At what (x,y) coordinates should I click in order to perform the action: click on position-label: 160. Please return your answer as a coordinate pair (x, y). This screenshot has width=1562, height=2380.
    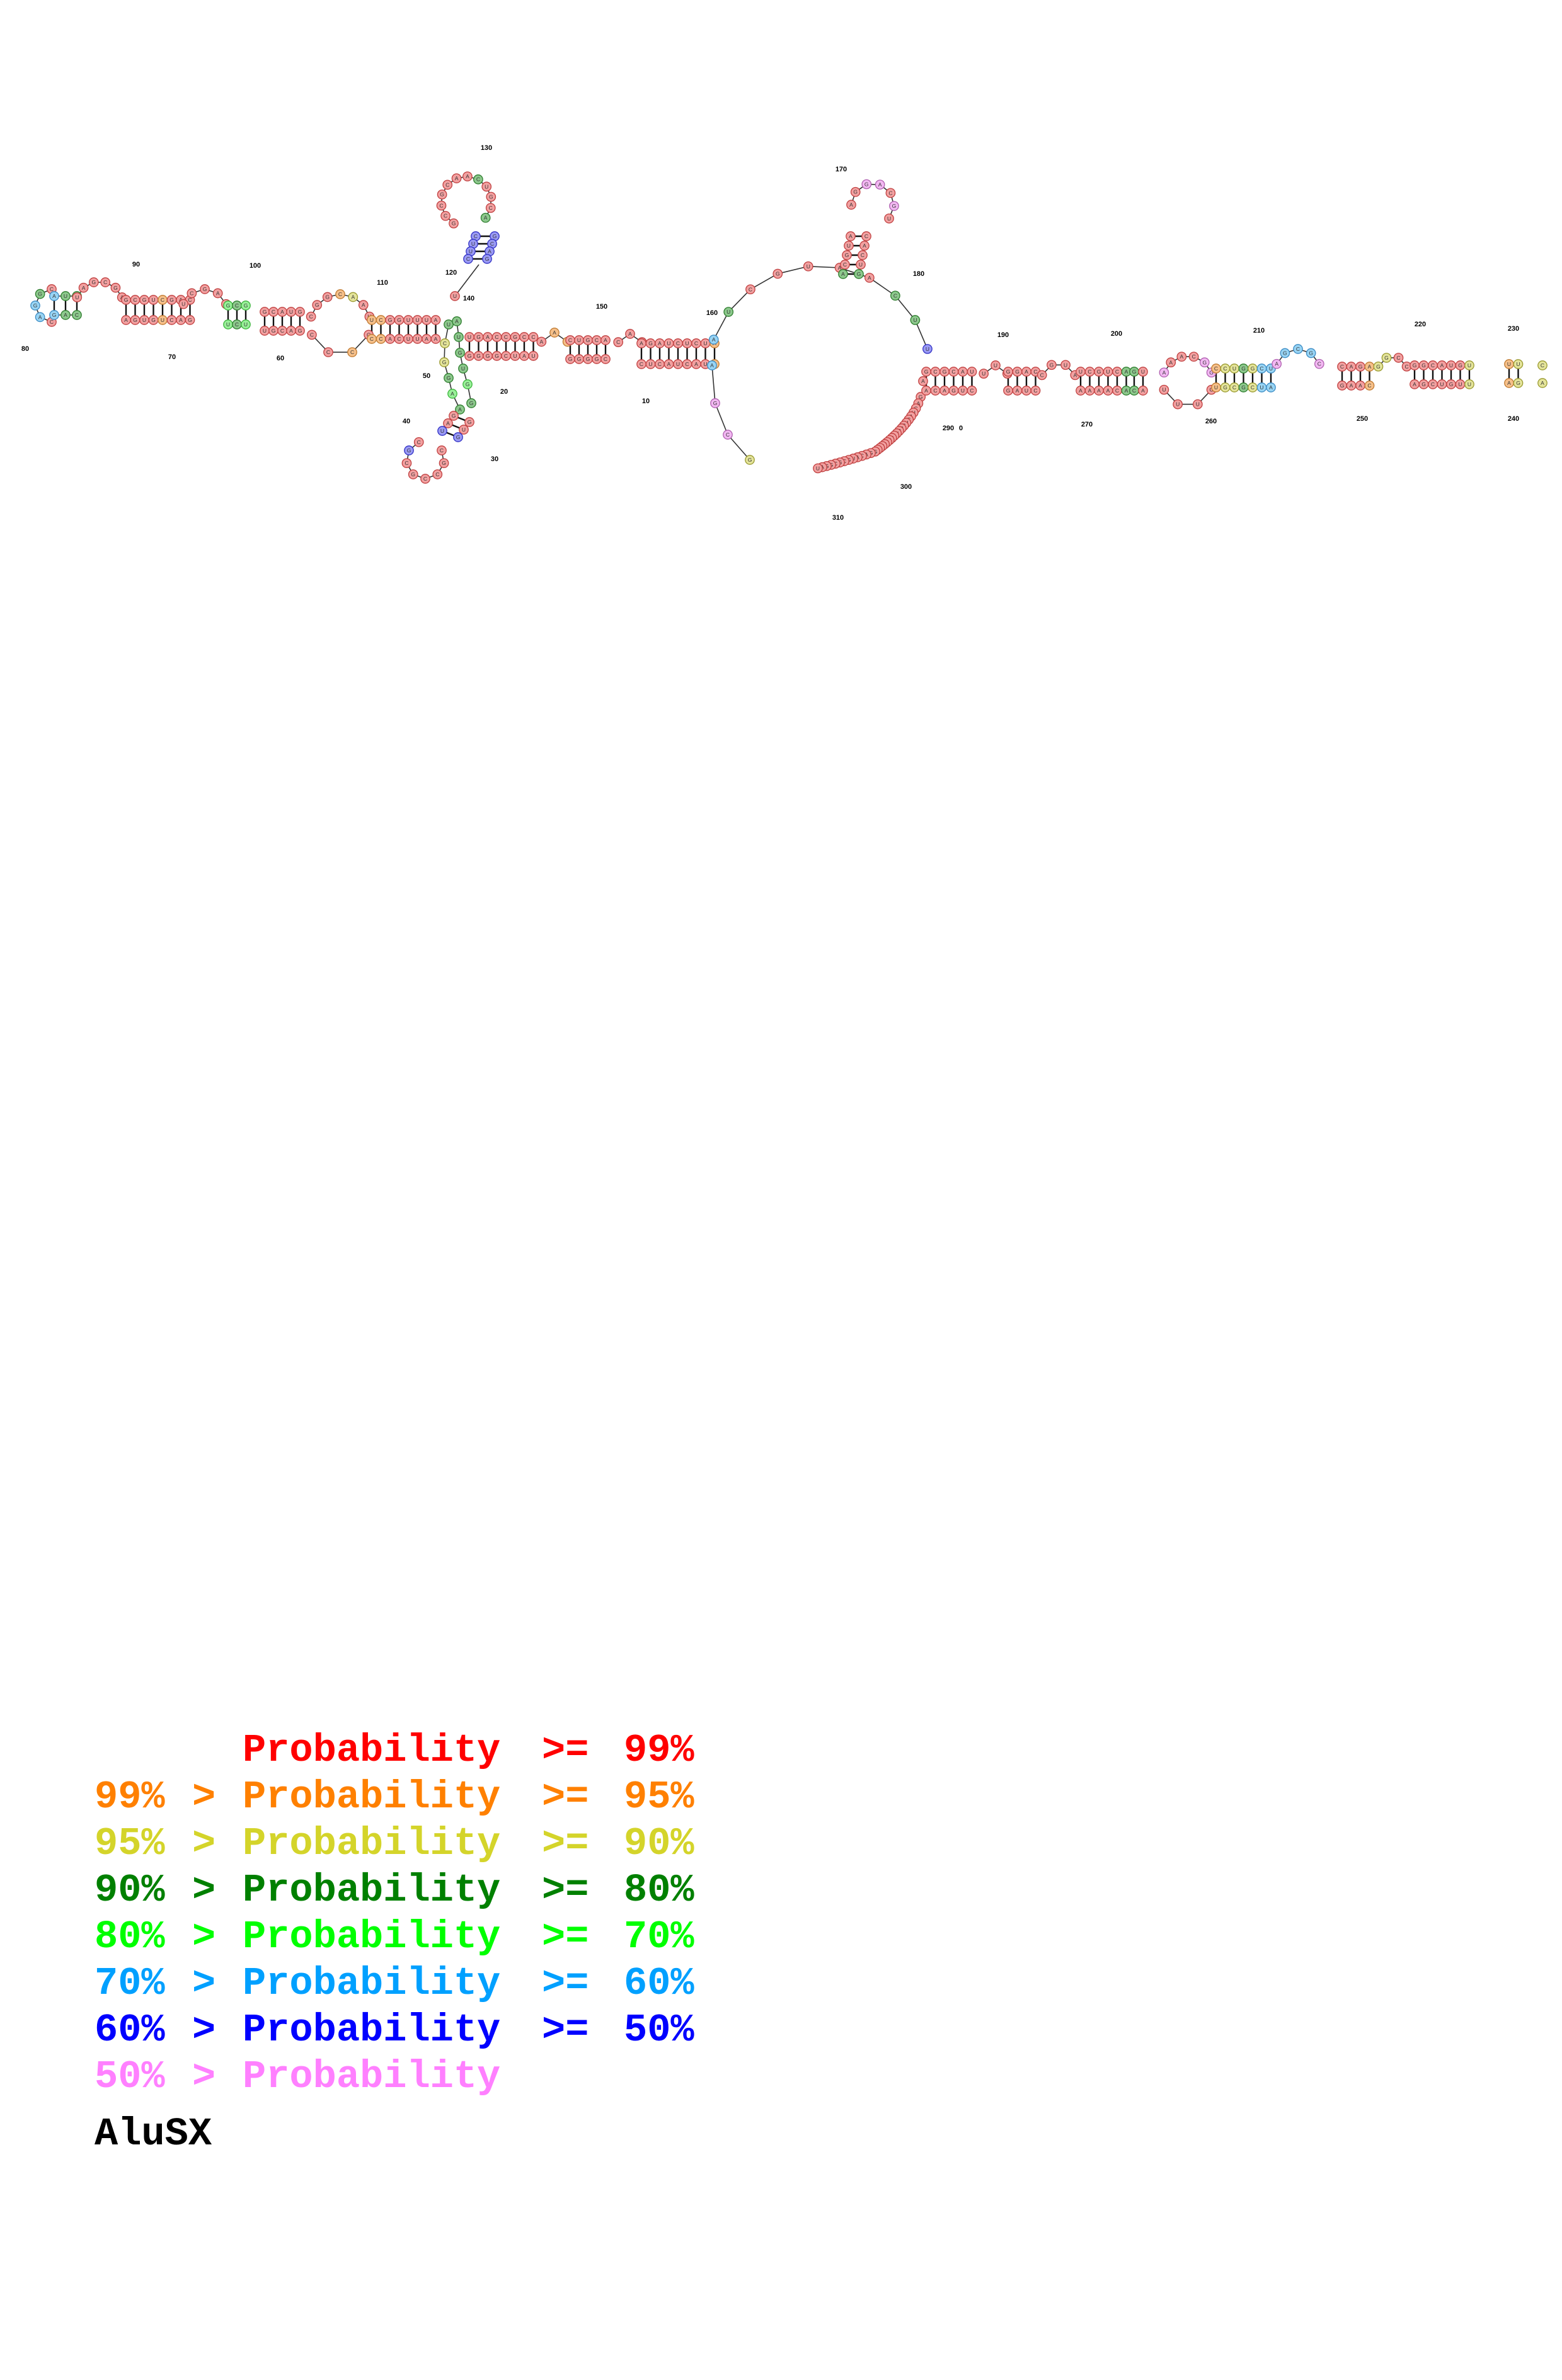
    Looking at the image, I should click on (712, 313).